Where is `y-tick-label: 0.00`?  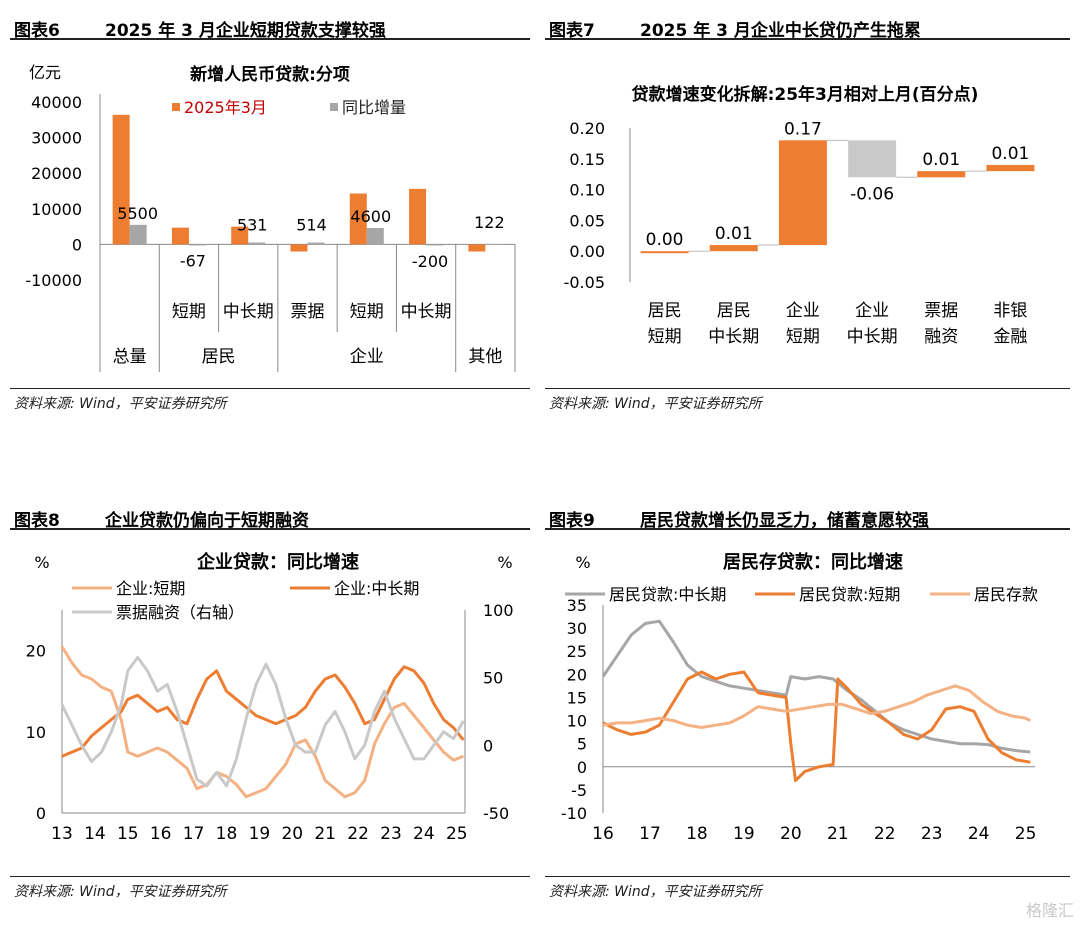 y-tick-label: 0.00 is located at coordinates (587, 251).